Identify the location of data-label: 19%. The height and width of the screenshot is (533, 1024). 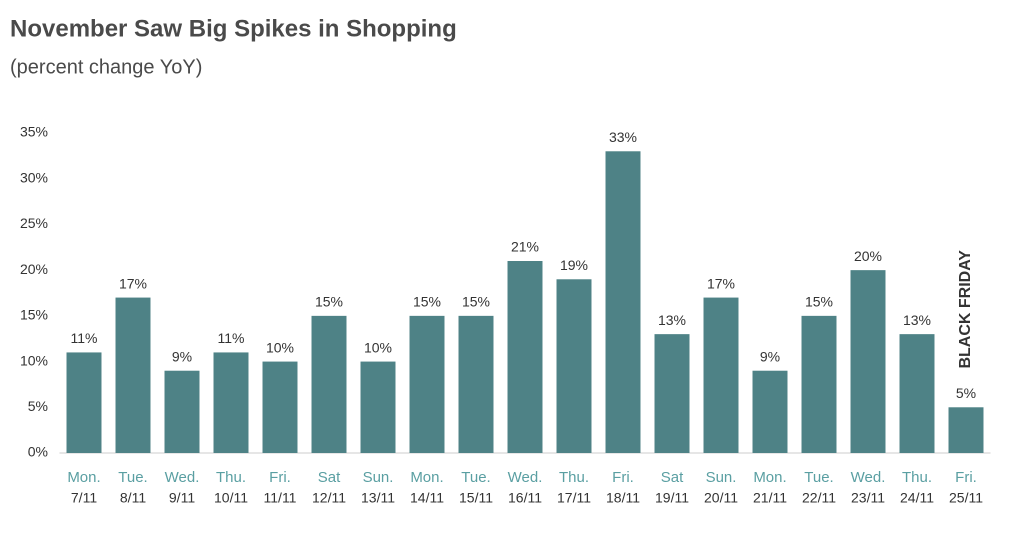
(574, 265).